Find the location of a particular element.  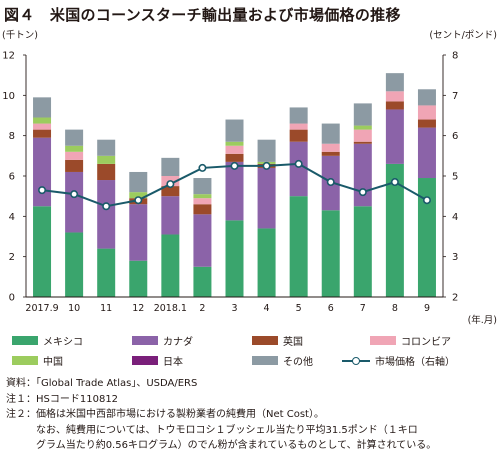

legend-swatch-china is located at coordinates (25, 360).